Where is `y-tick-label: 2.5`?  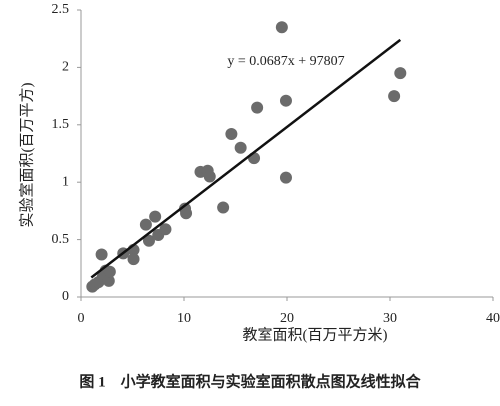 y-tick-label: 2.5 is located at coordinates (61, 9).